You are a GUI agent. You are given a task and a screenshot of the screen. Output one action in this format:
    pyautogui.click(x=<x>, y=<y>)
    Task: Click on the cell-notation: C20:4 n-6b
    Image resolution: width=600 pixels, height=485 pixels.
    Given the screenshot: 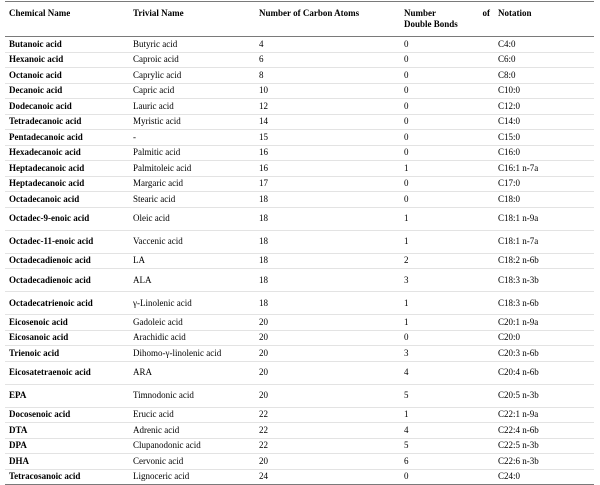 What is the action you would take?
    pyautogui.click(x=518, y=372)
    